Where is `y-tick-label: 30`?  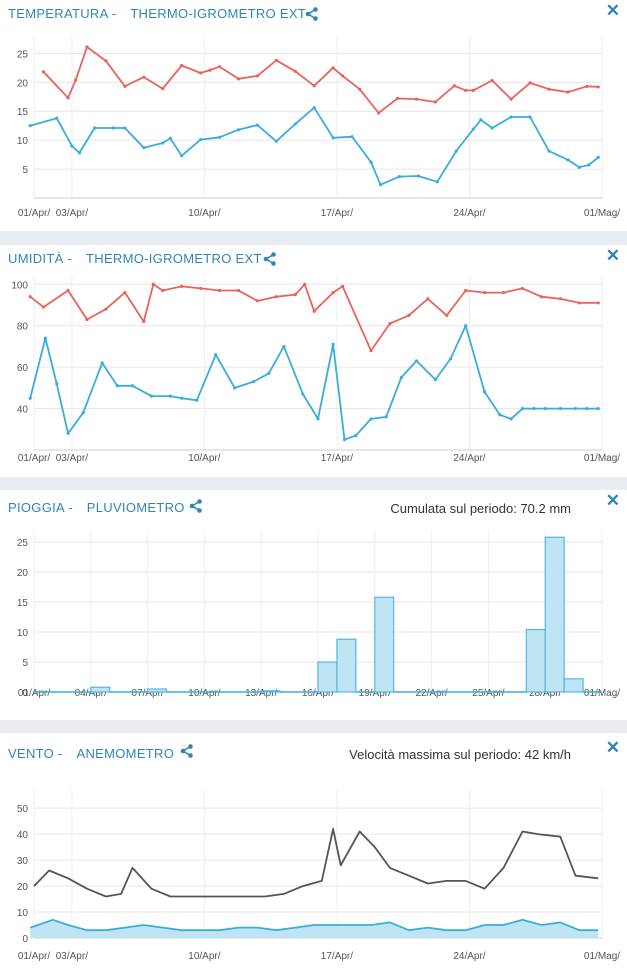
y-tick-label: 30 is located at coordinates (23, 861).